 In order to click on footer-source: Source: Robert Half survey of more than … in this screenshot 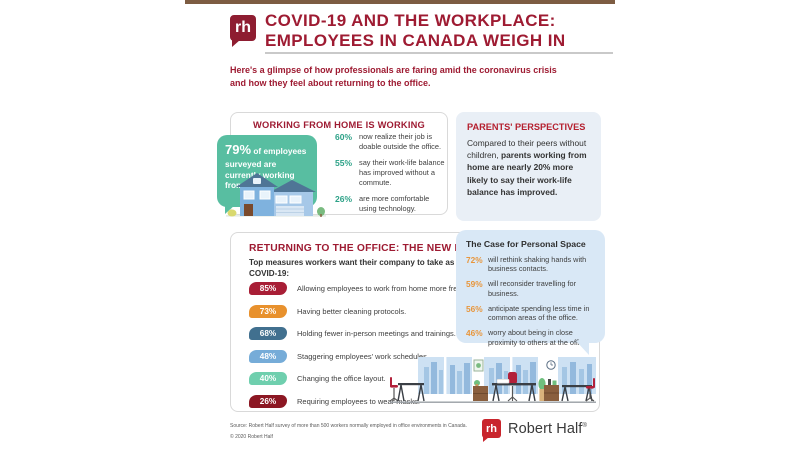, I will do `click(348, 432)`.